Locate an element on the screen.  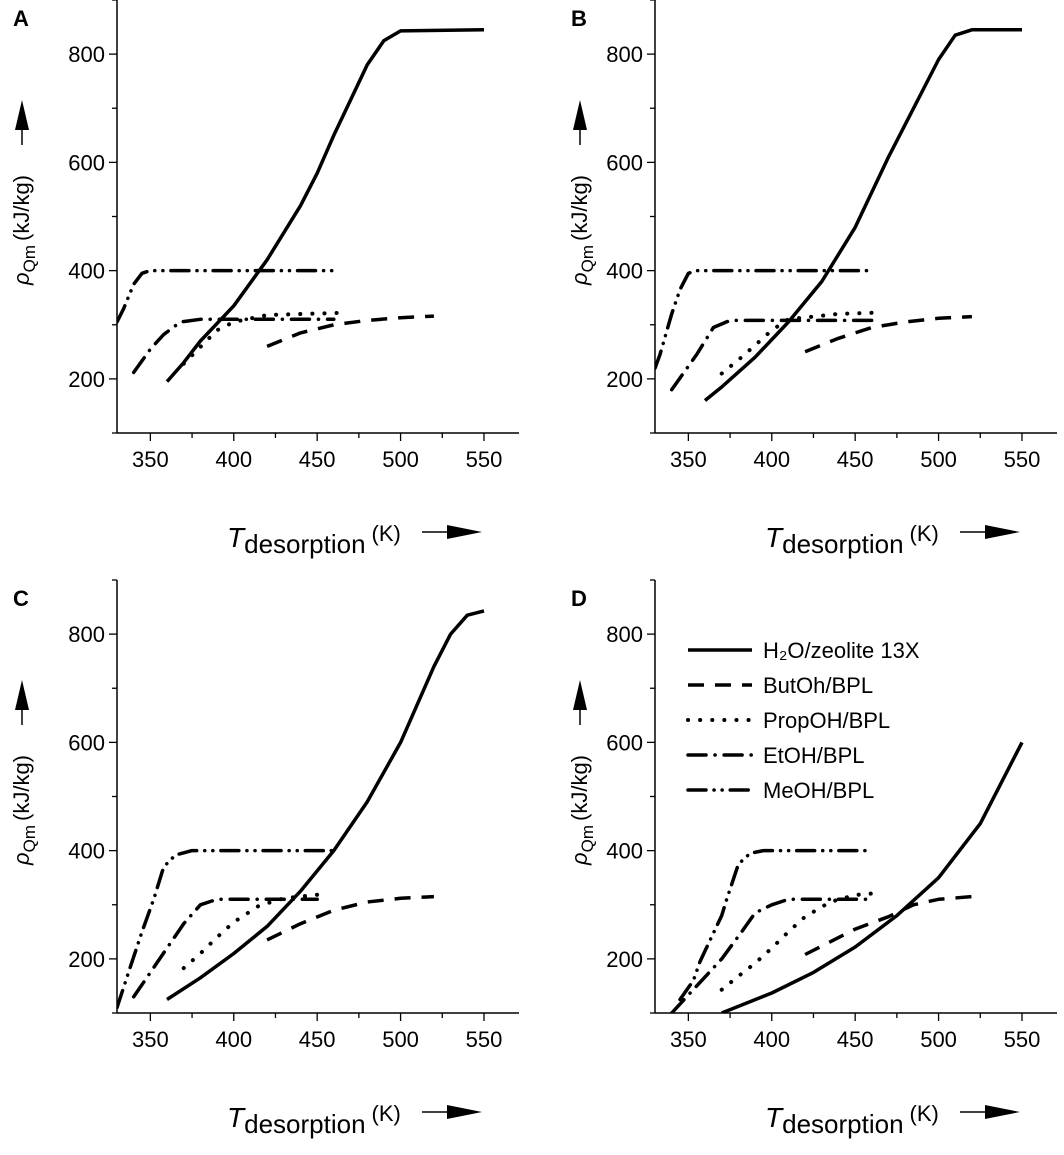
panel-label: A is located at coordinates (21, 18).